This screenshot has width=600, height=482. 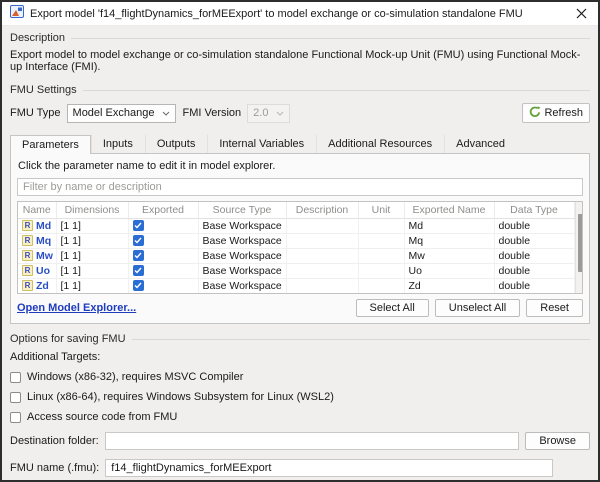 I want to click on table-vertical-scrollbar, so click(x=578, y=247).